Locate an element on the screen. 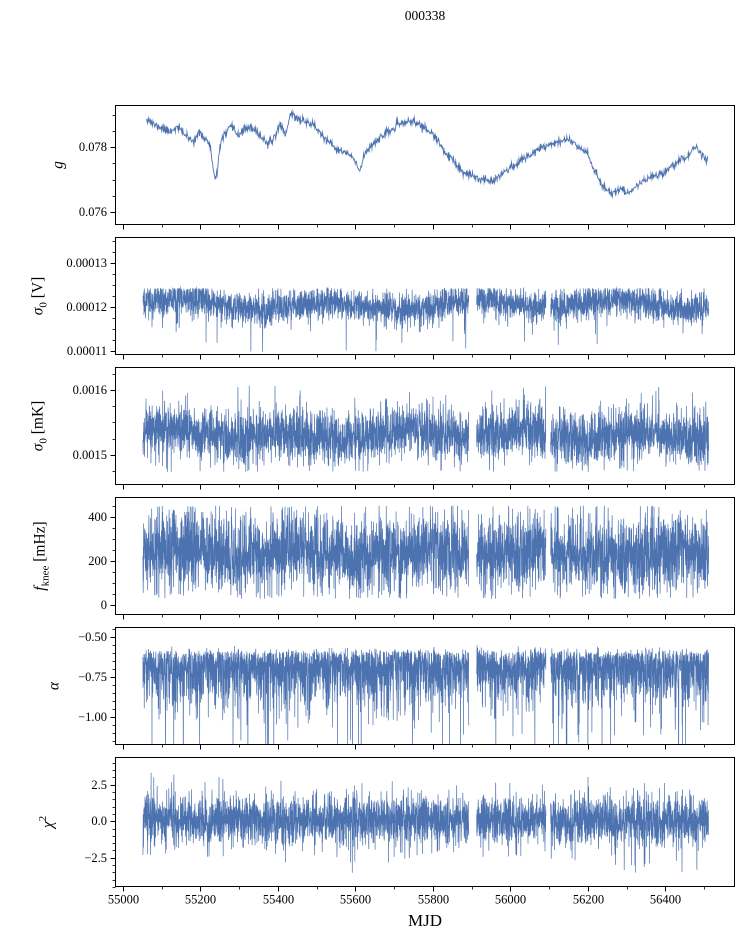 This screenshot has height=944, width=741. ylabel-sigma0_V: σ0 [V] is located at coordinates (39, 296).